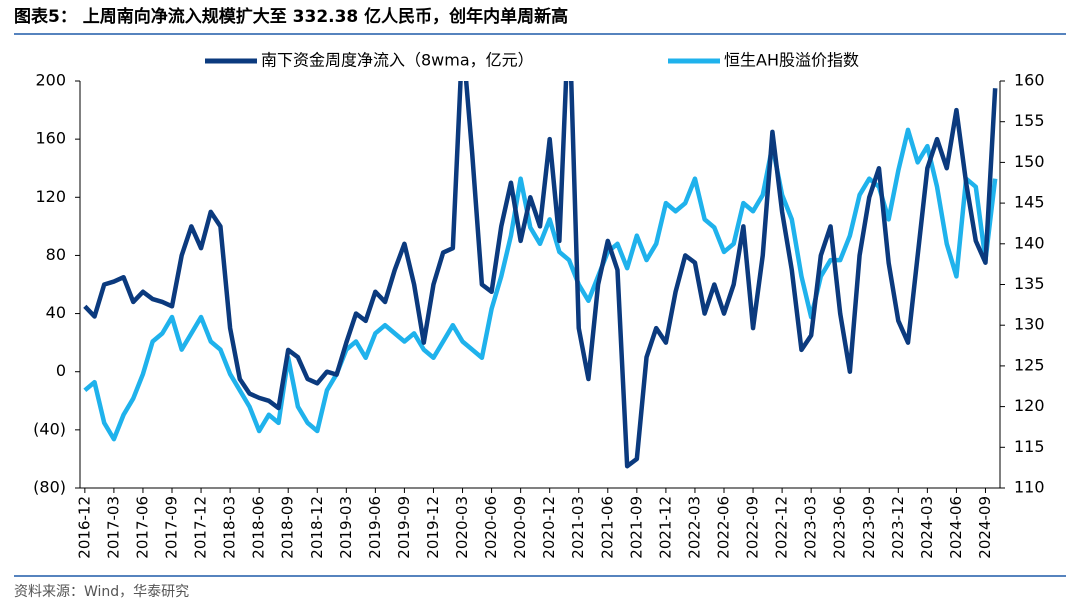 This screenshot has width=1080, height=613. Describe the element at coordinates (694, 527) in the screenshot. I see `x-tick-label: 2022-03` at that location.